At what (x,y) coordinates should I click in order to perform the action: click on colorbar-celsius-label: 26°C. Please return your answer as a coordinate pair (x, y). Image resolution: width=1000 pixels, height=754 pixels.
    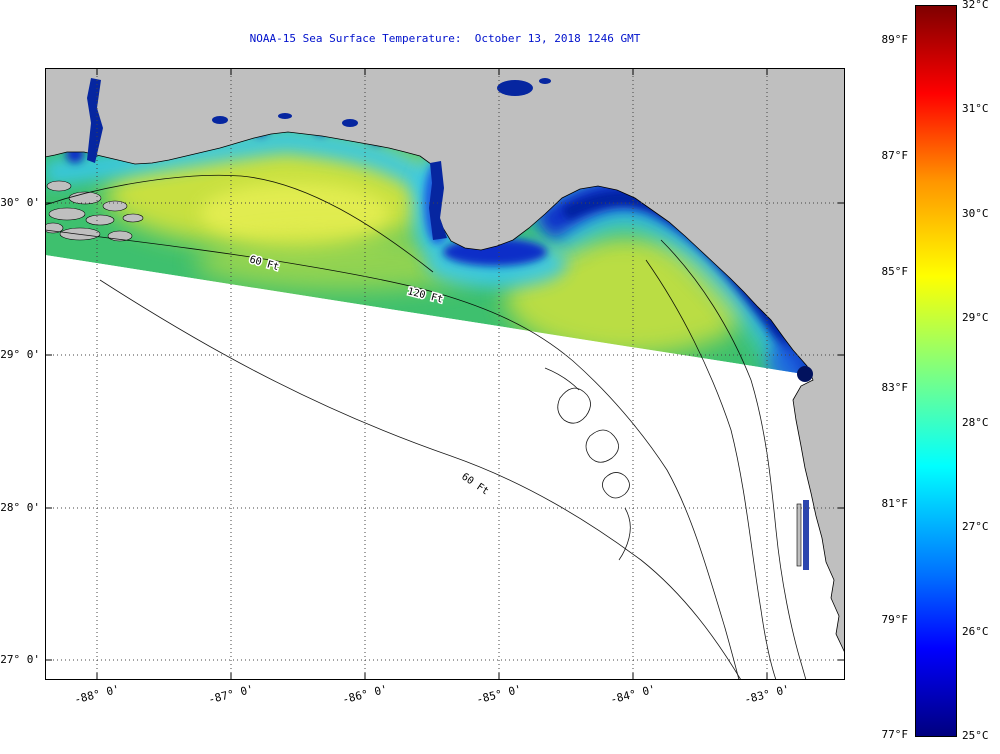
    Looking at the image, I should click on (975, 631).